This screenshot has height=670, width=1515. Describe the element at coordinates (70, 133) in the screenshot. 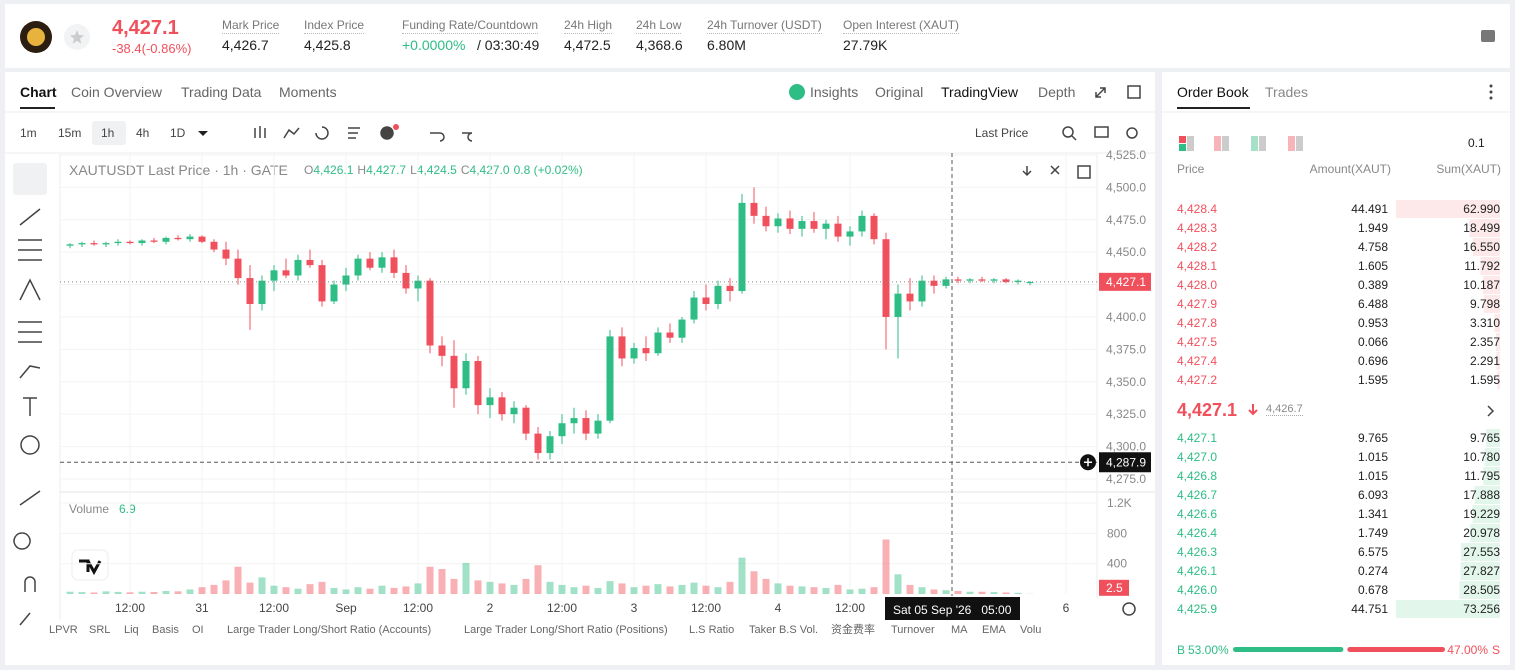

I see `interval: 15m` at that location.